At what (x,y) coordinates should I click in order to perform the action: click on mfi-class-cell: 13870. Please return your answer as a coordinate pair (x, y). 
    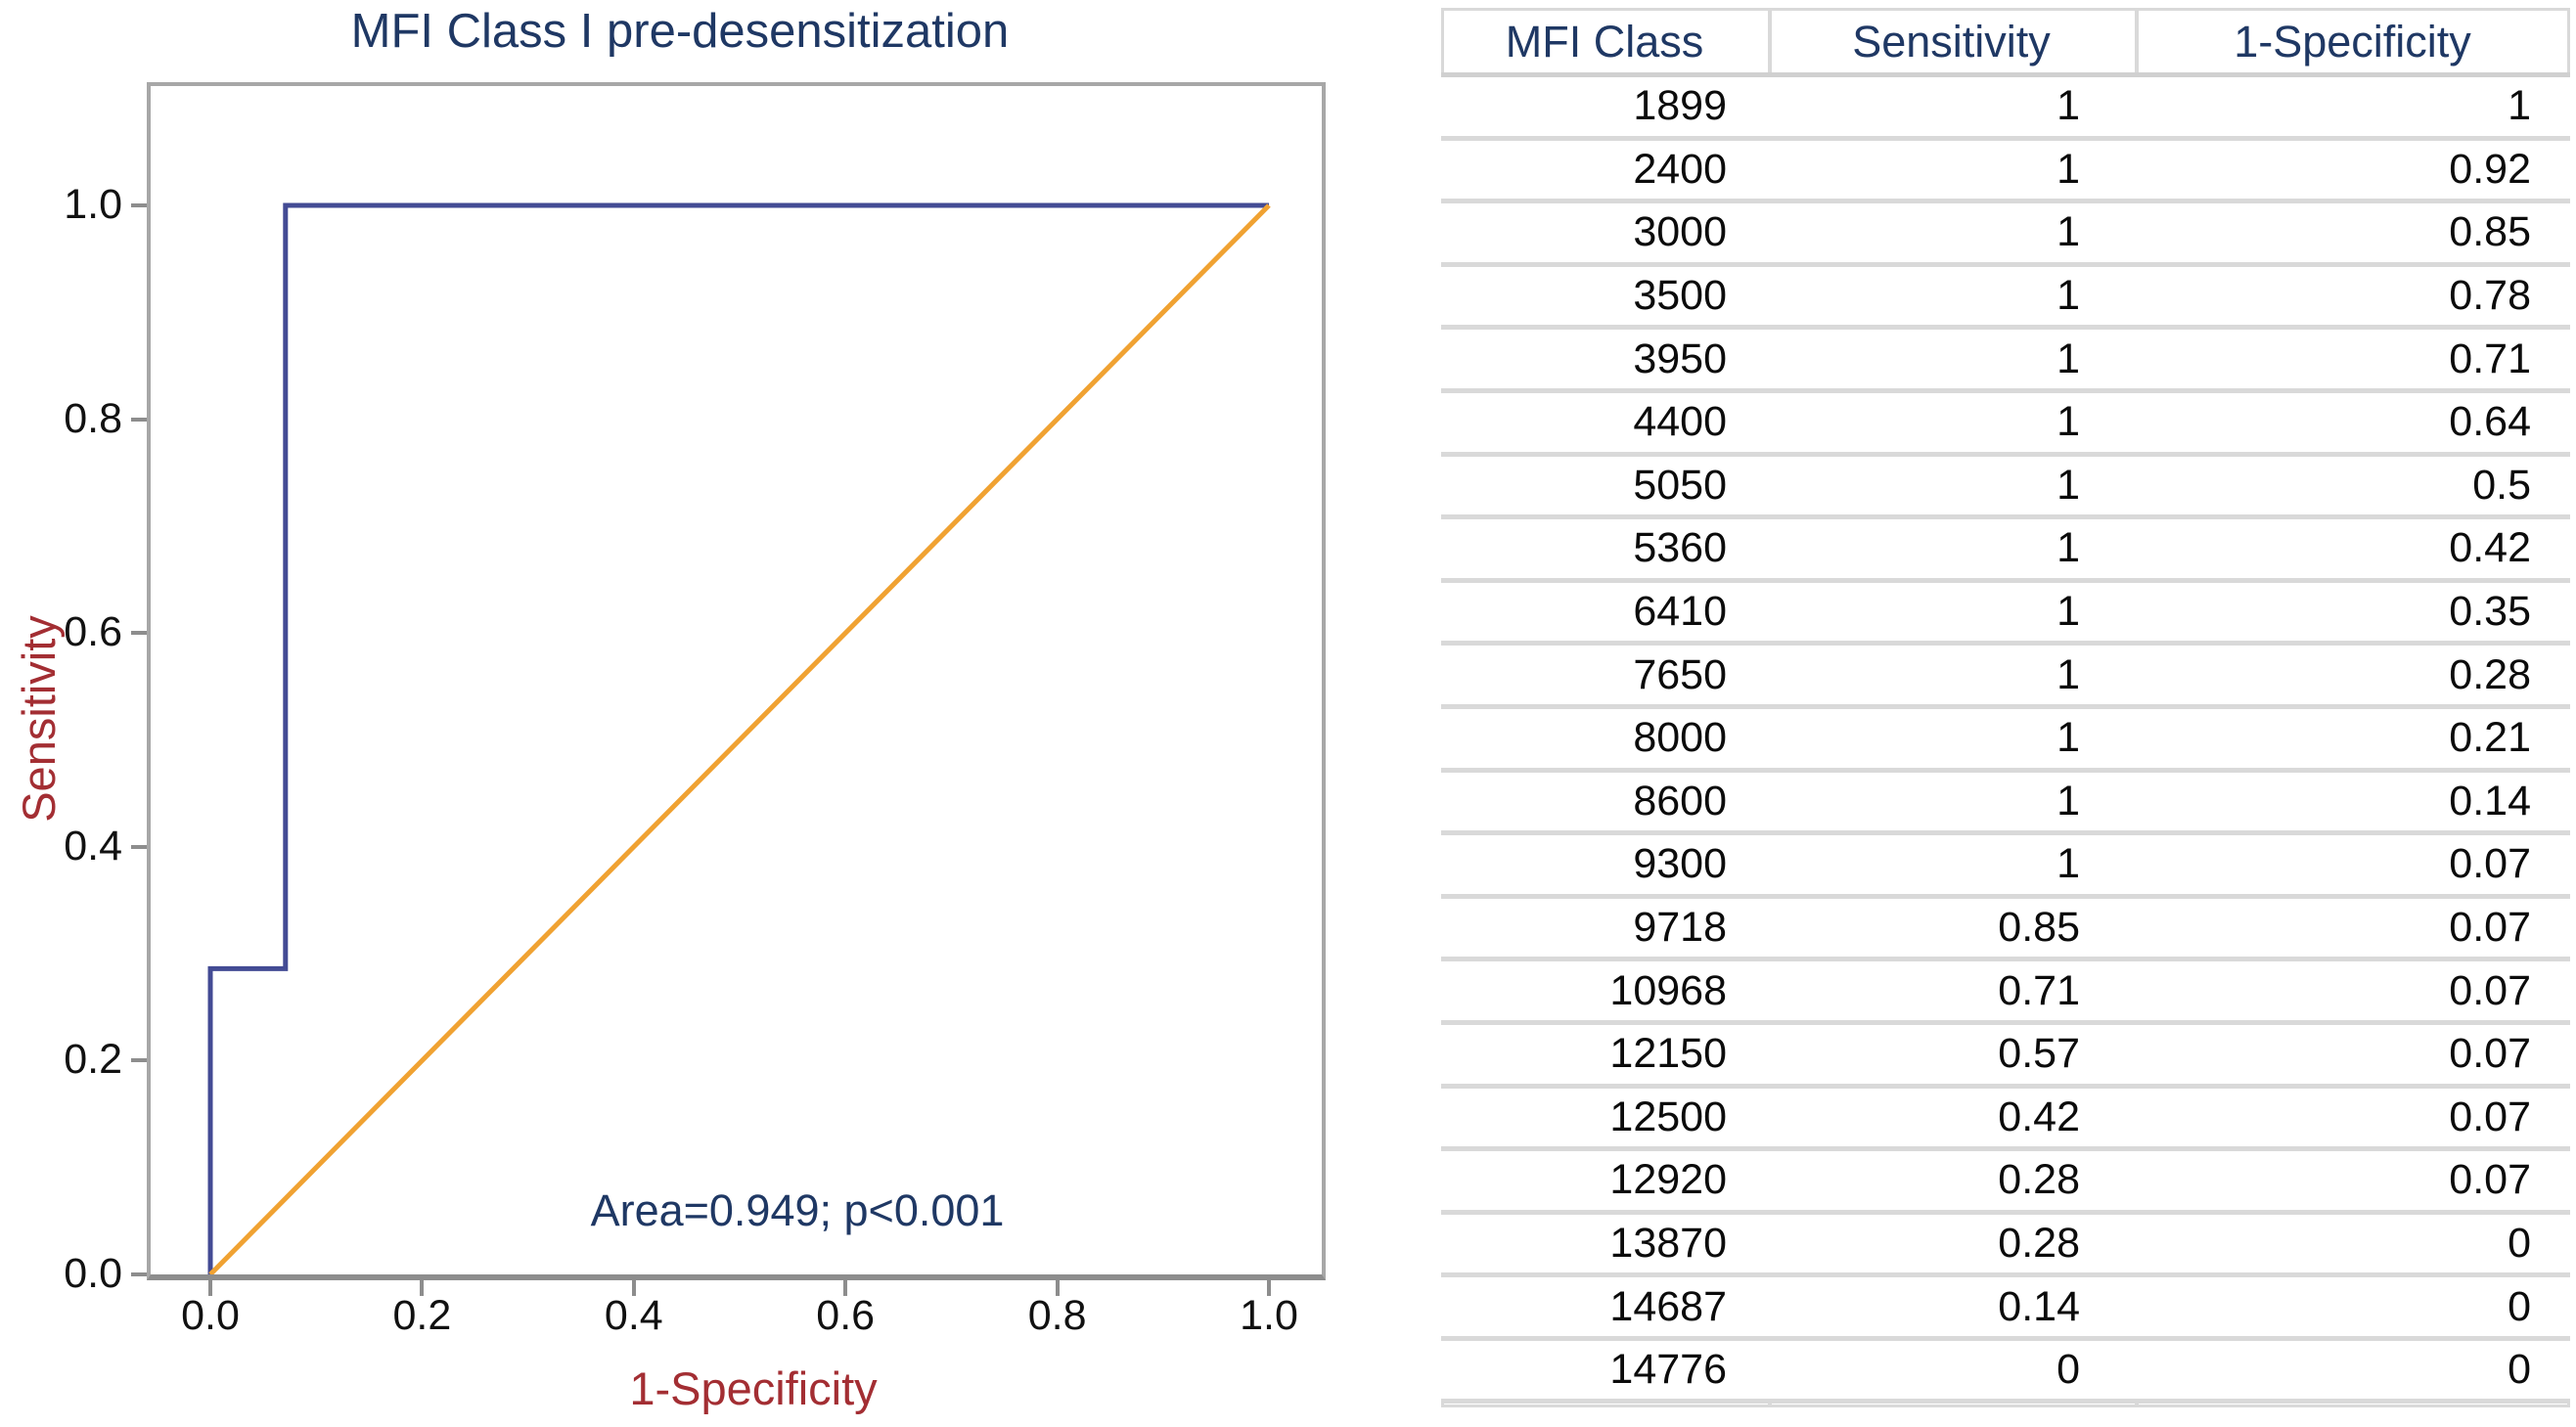
    Looking at the image, I should click on (1668, 1243).